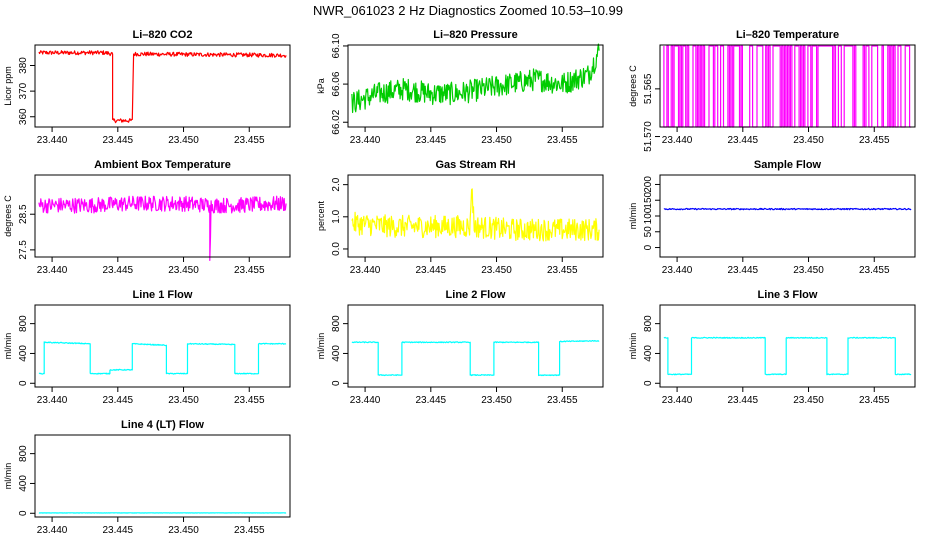 This screenshot has height=540, width=936. What do you see at coordinates (162, 228) in the screenshot?
I see `series-line-ambient-temp` at bounding box center [162, 228].